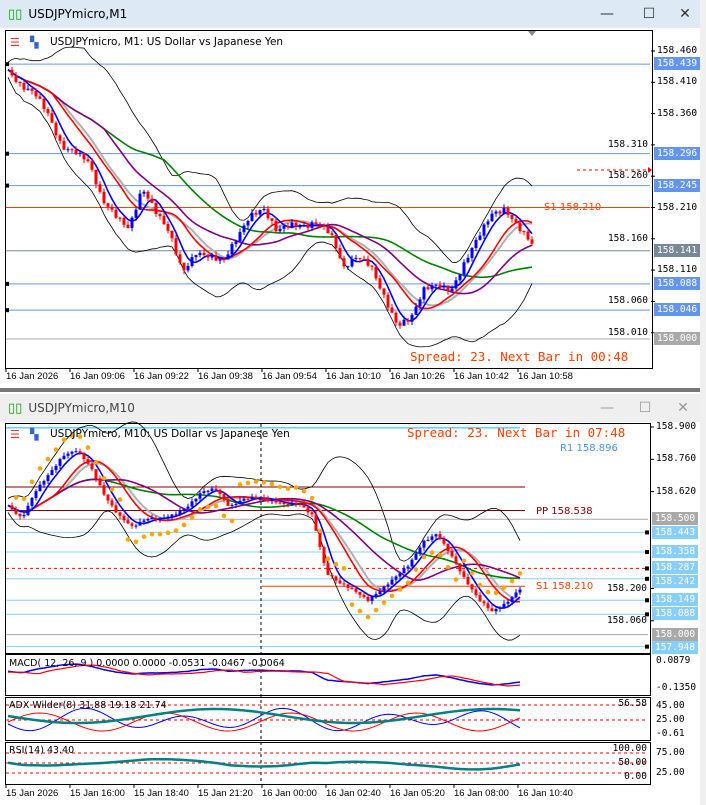 The width and height of the screenshot is (706, 805). I want to click on window-divider, so click(353, 390).